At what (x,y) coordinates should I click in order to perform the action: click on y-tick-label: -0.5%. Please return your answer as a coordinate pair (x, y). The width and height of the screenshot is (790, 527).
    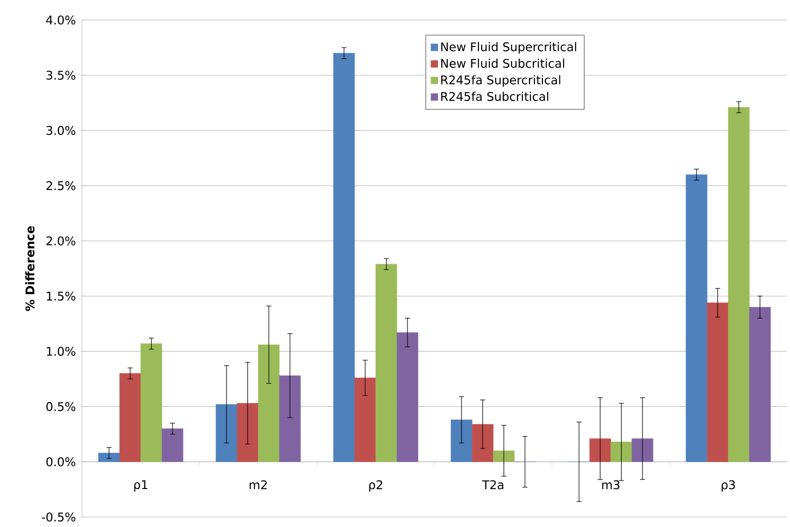
    Looking at the image, I should click on (59, 517).